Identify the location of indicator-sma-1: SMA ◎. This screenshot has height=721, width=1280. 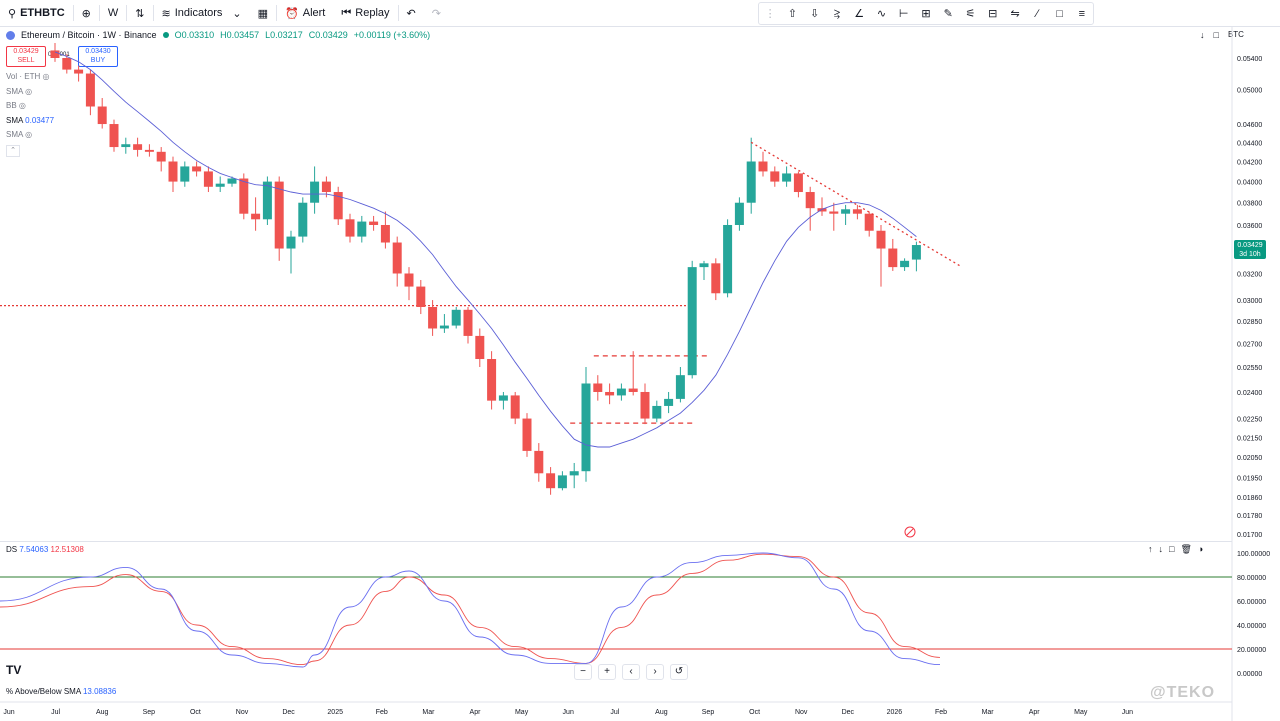
(30, 92).